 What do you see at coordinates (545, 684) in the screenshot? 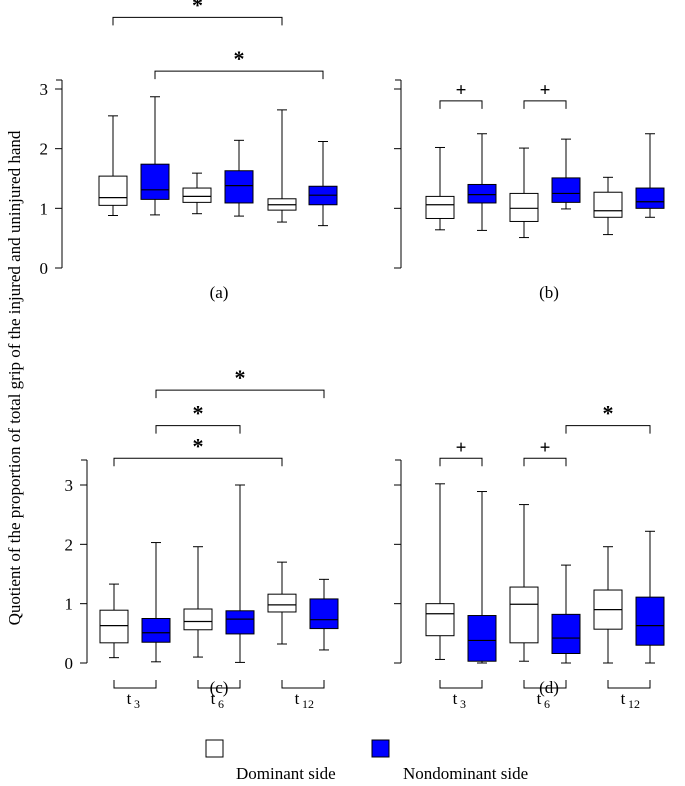
I see `group-bracket-d-t6` at bounding box center [545, 684].